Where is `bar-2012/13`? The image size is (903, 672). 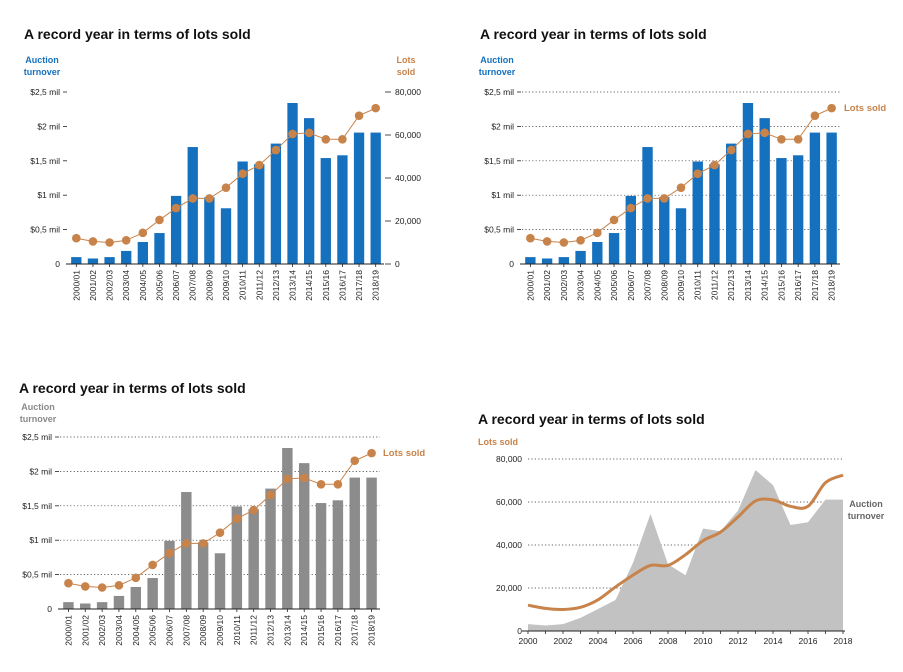
bar-2012/13 is located at coordinates (276, 203).